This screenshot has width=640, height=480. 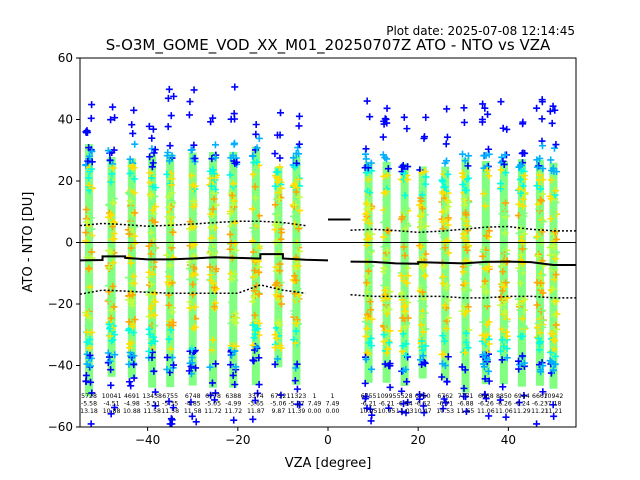 I want to click on bin-stat-label: -7.18, so click(x=553, y=403).